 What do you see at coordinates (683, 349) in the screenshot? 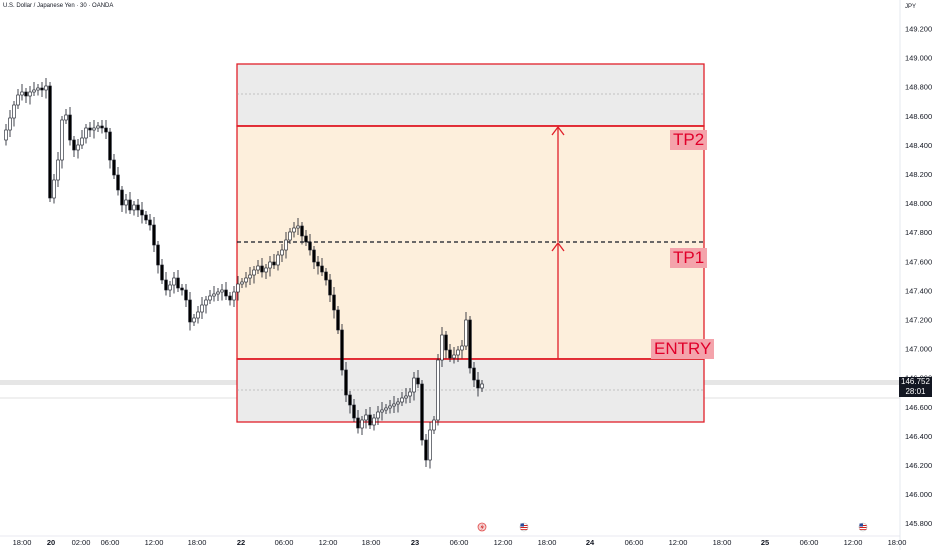
I see `entry-label: ENTRY` at bounding box center [683, 349].